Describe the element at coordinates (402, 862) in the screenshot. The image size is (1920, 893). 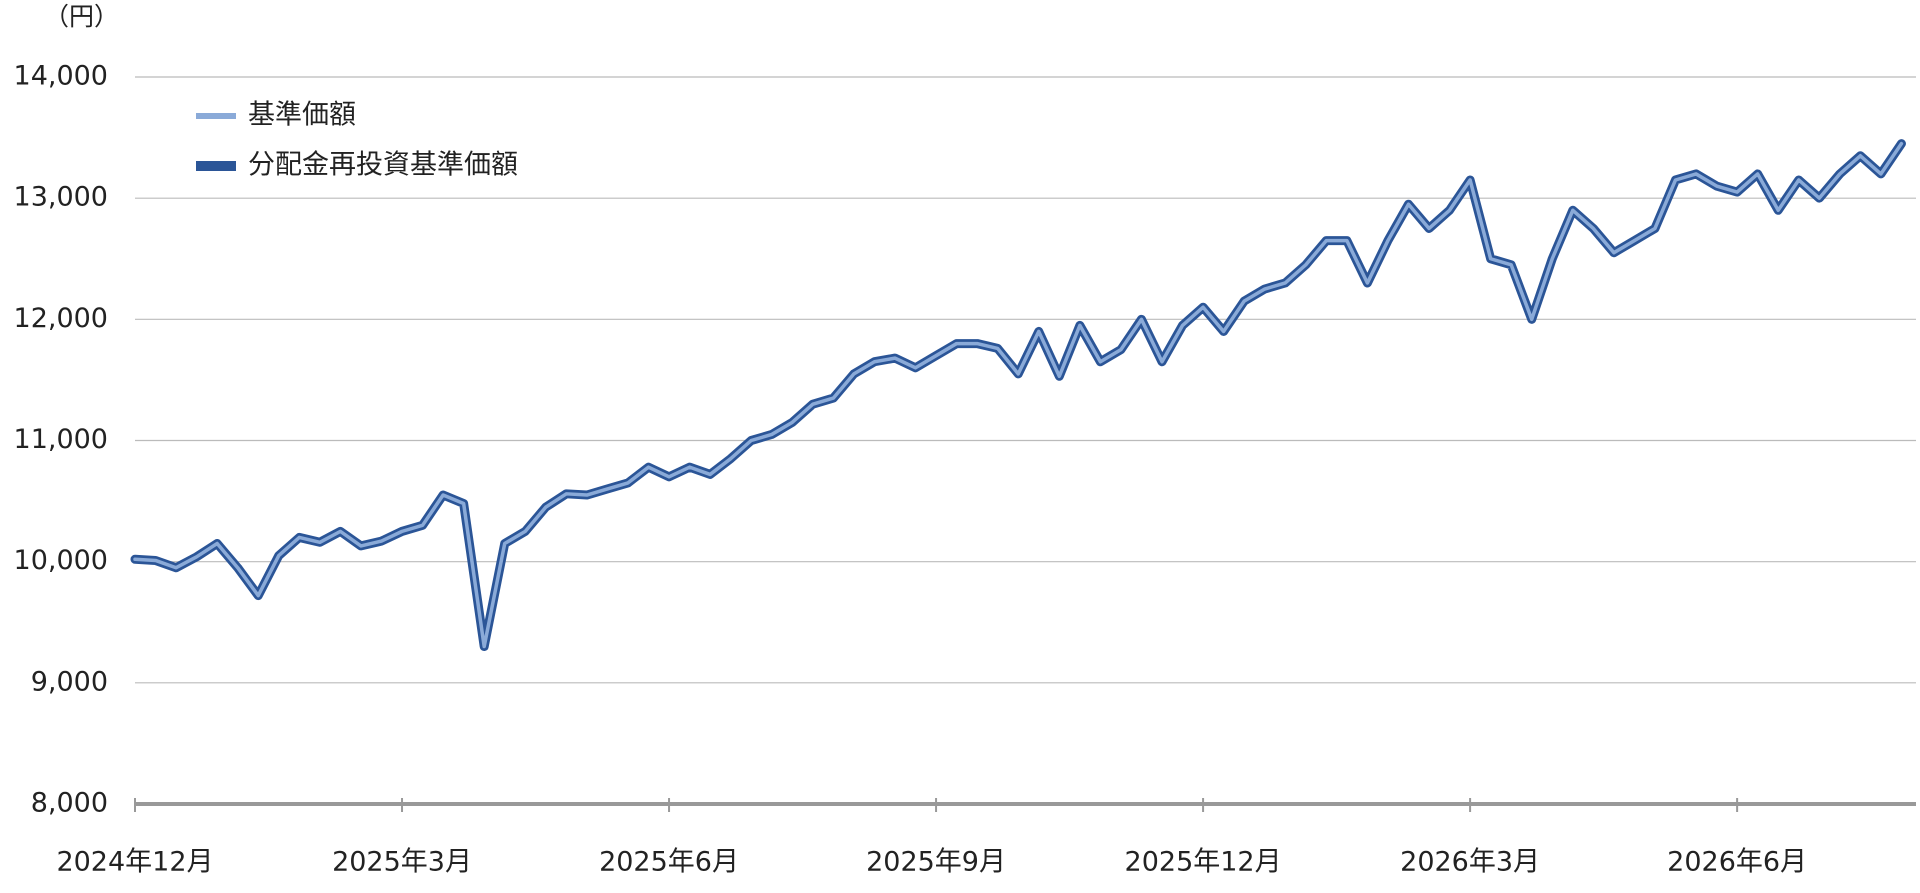
I see `x-tick-label: 2025年3月` at that location.